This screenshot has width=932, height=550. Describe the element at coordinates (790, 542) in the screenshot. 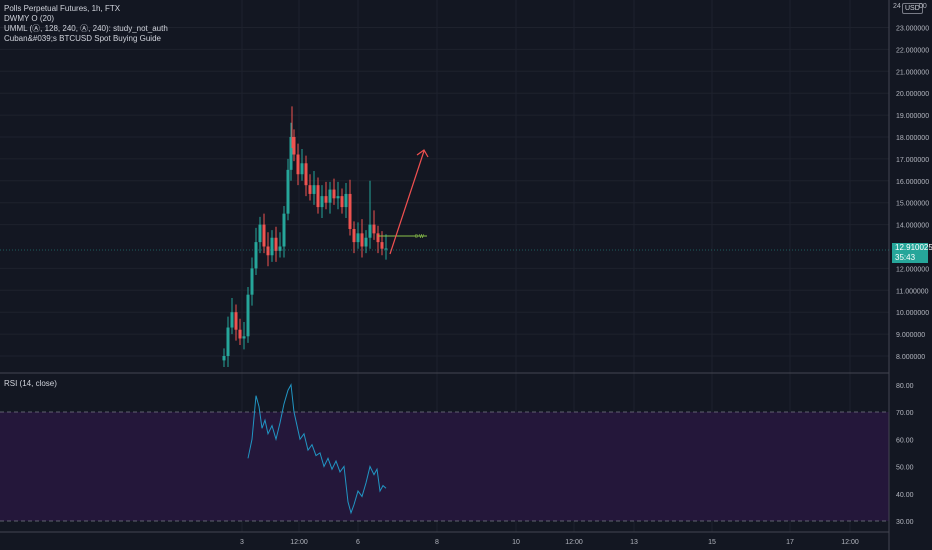

I see `time-tick-label: 17` at that location.